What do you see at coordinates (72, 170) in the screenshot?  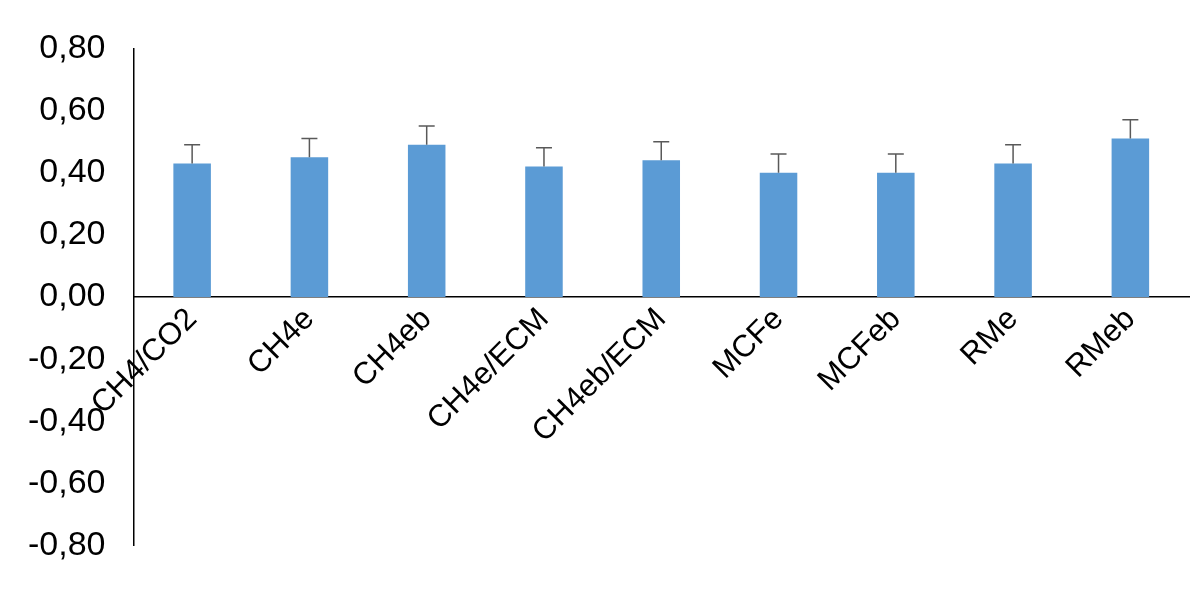 I see `y-tick-label: 0,40` at bounding box center [72, 170].